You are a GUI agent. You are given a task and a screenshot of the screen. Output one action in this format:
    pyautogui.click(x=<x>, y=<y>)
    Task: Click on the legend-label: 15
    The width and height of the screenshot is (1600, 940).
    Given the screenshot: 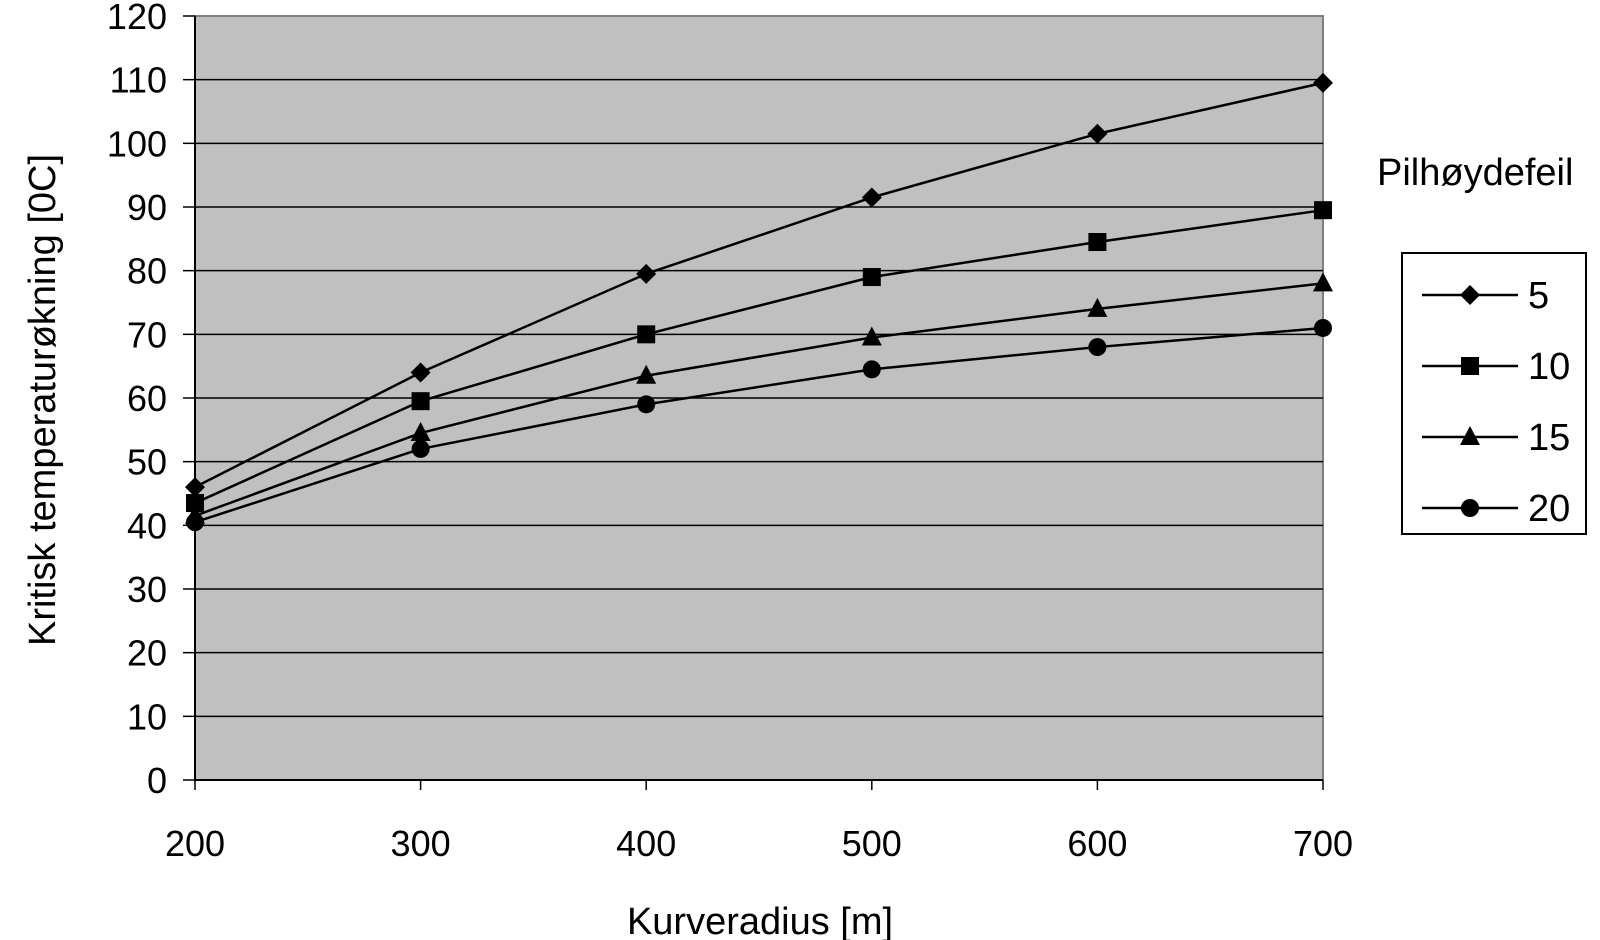 What is the action you would take?
    pyautogui.click(x=1549, y=438)
    